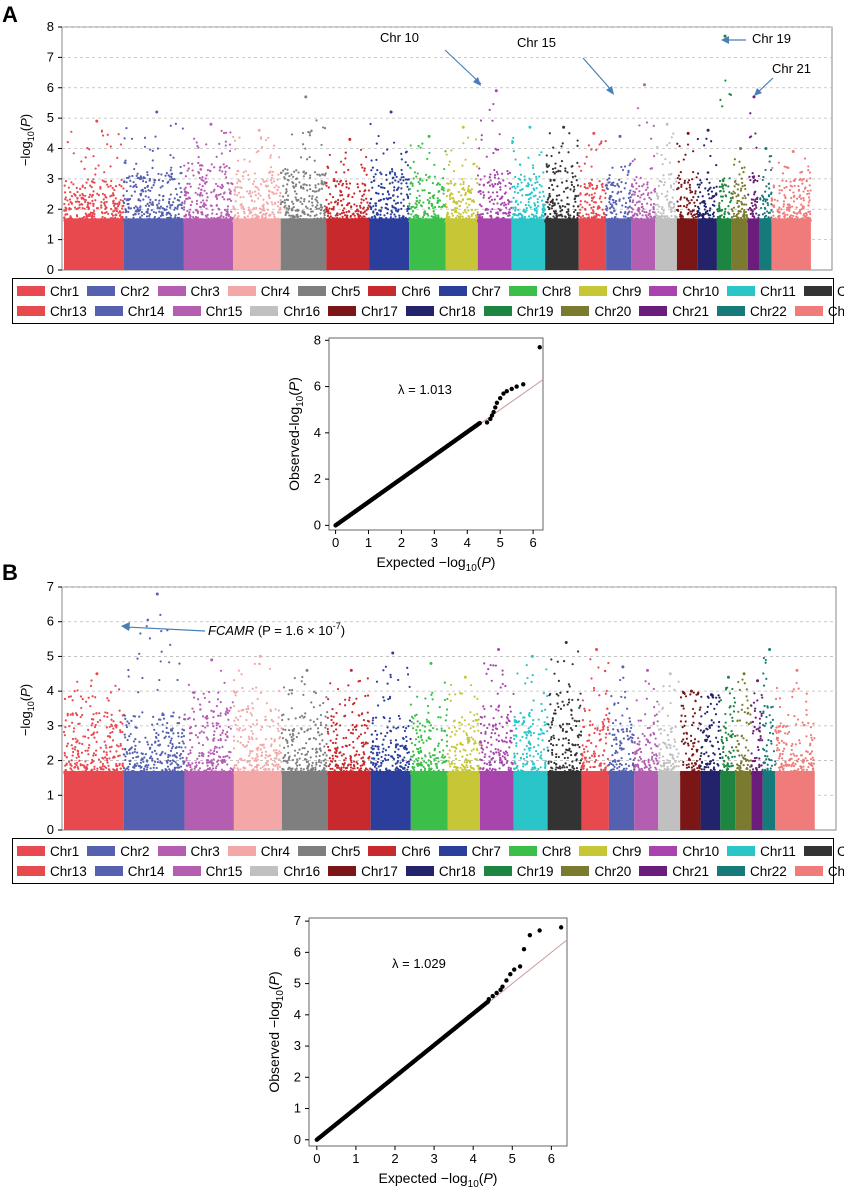  What do you see at coordinates (530, 127) in the screenshot?
I see `peak-point-chr11` at bounding box center [530, 127].